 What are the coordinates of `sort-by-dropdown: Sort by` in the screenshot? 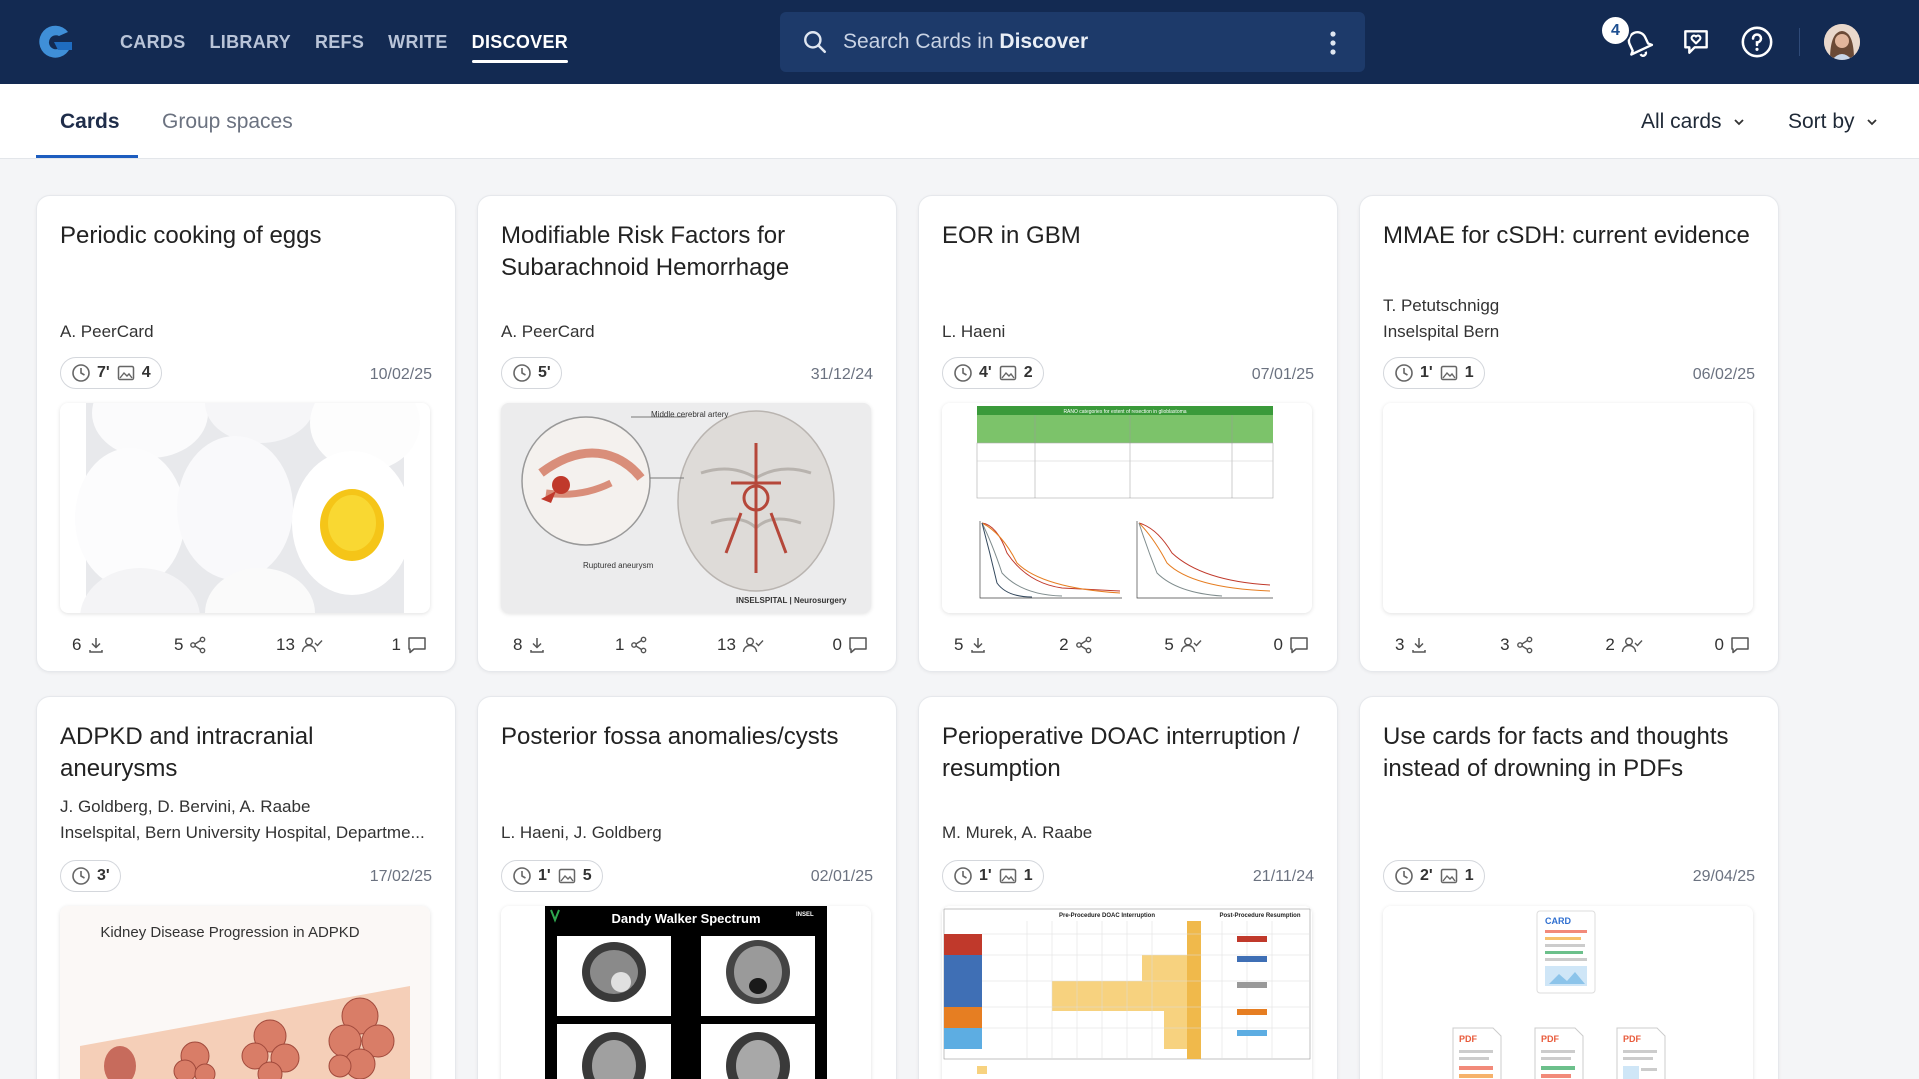 It's located at (1833, 122).